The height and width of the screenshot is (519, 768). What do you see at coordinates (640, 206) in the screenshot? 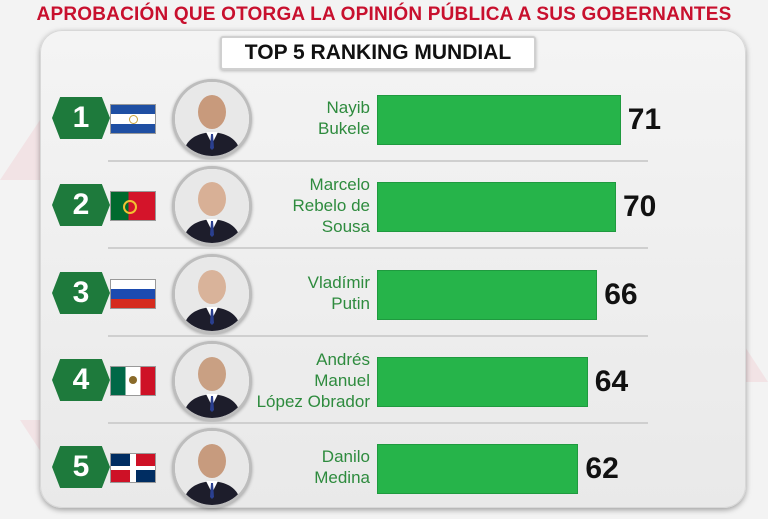
I see `data-label: 70` at bounding box center [640, 206].